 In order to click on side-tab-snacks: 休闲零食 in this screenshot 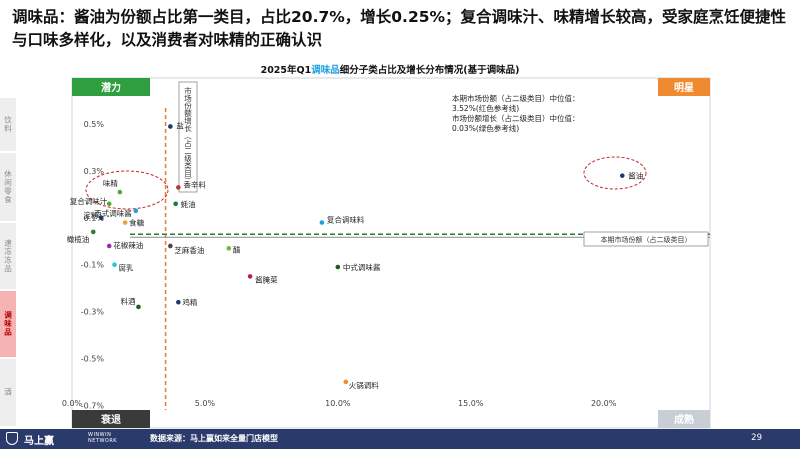, I will do `click(8, 188)`.